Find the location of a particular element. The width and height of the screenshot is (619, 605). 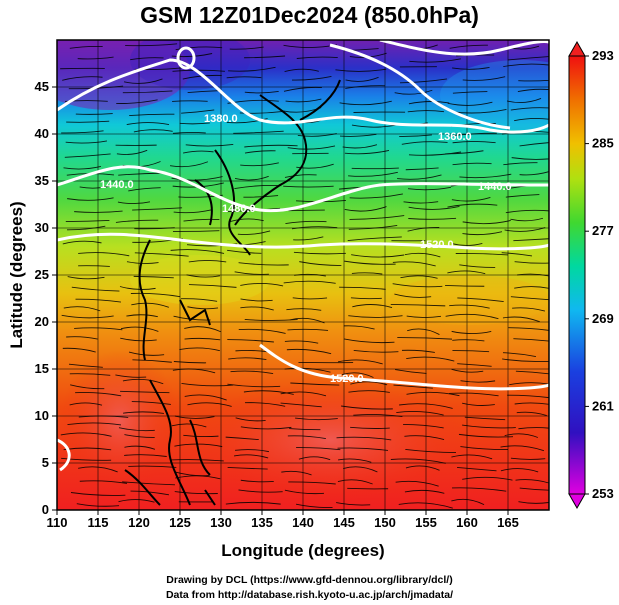

colorbar-tick-label: 285 is located at coordinates (603, 143).